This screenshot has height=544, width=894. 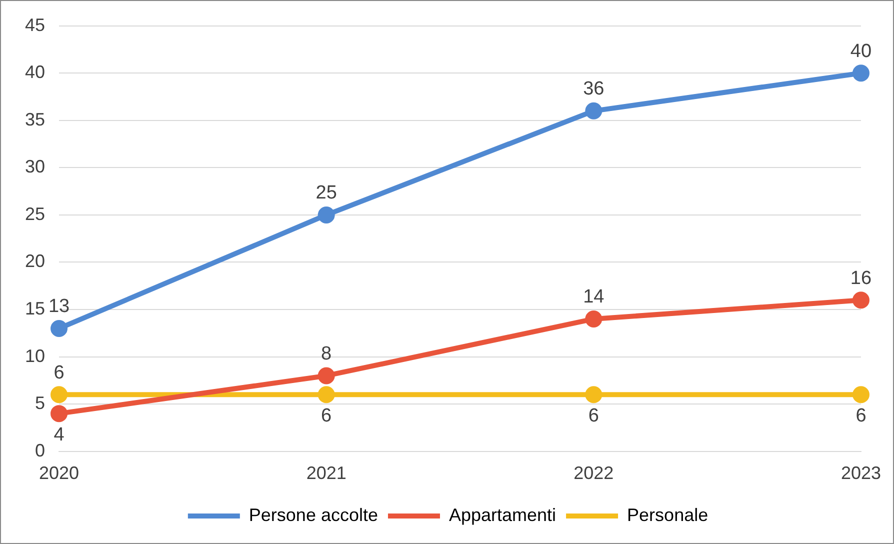 I want to click on x-tick-label: 2023, so click(x=860, y=473).